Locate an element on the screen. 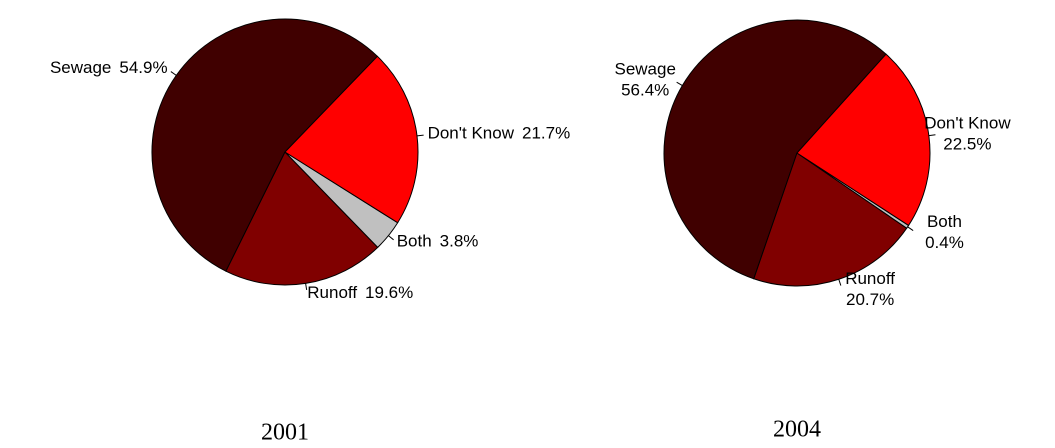 The height and width of the screenshot is (448, 1055). value-label: 20.7% is located at coordinates (870, 299).